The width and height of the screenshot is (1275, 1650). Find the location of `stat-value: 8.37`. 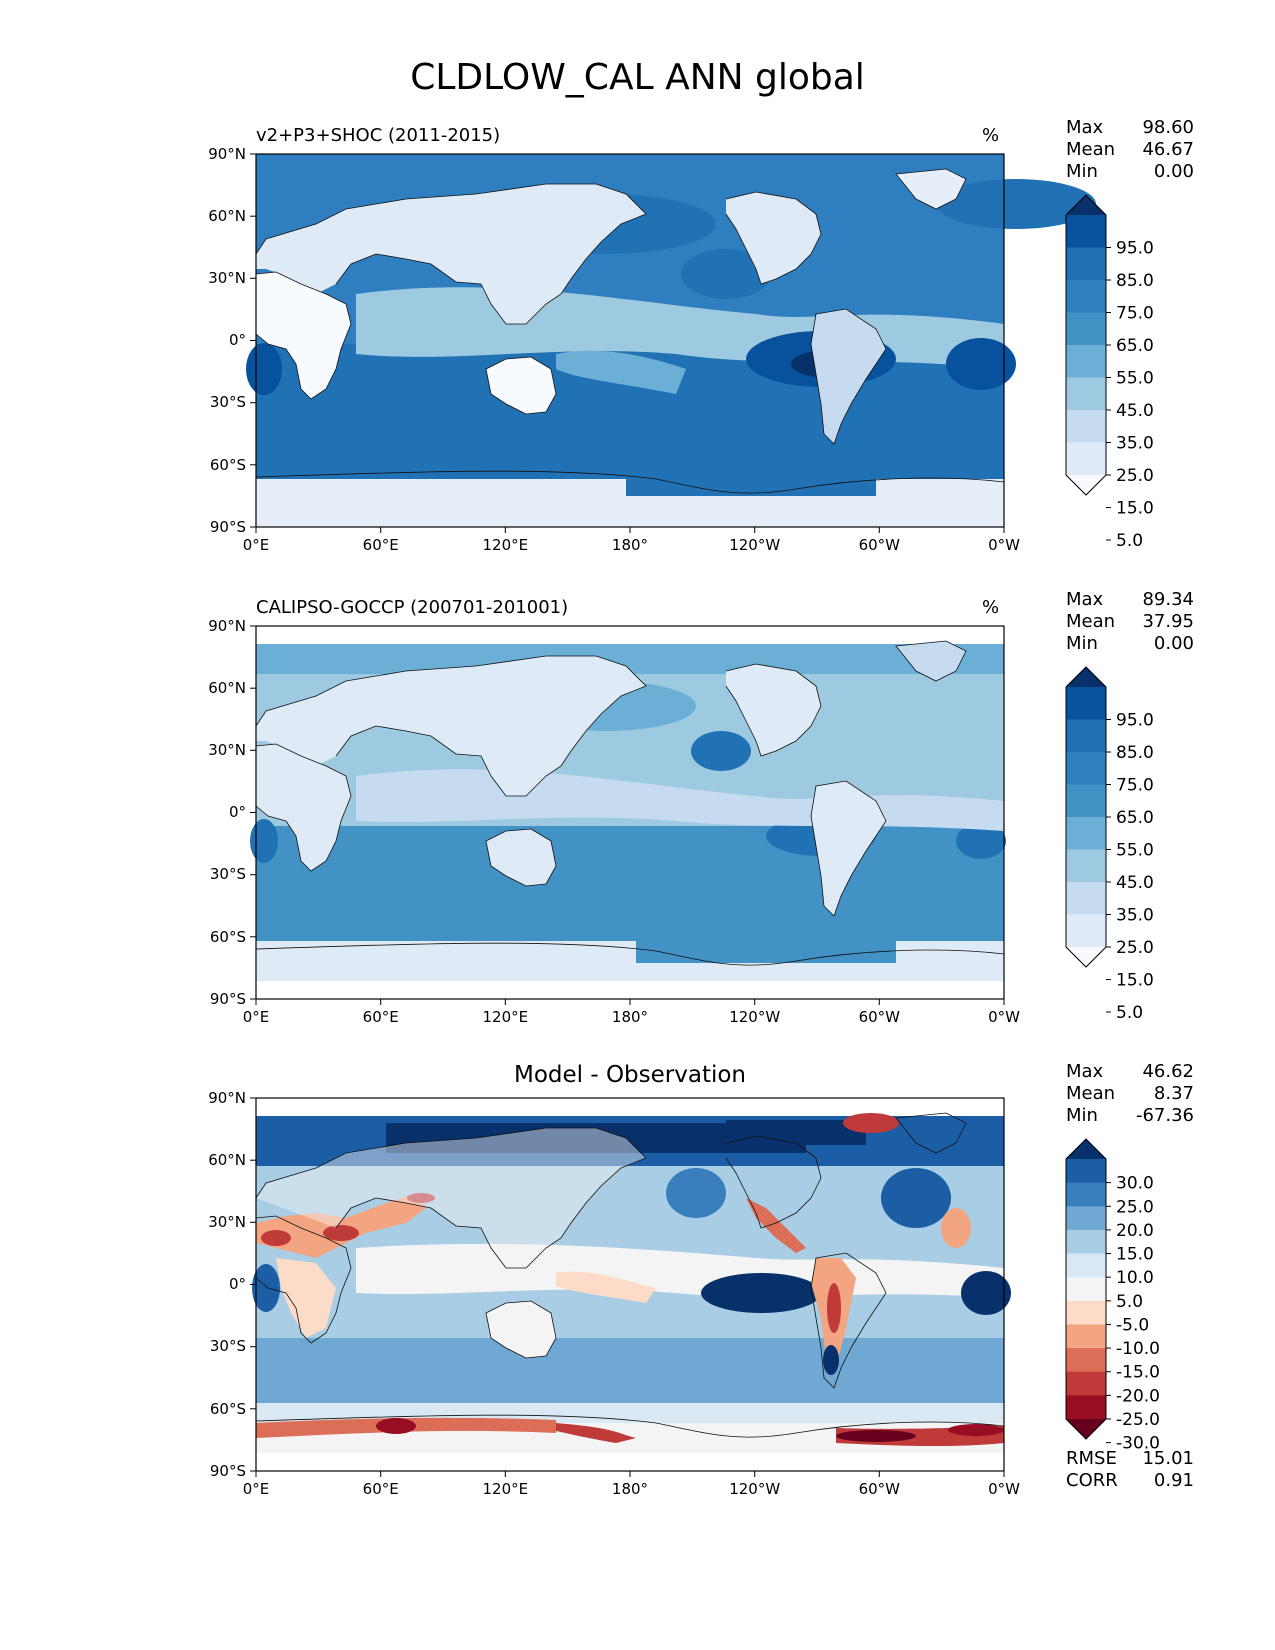

stat-value: 8.37 is located at coordinates (1173, 1093).